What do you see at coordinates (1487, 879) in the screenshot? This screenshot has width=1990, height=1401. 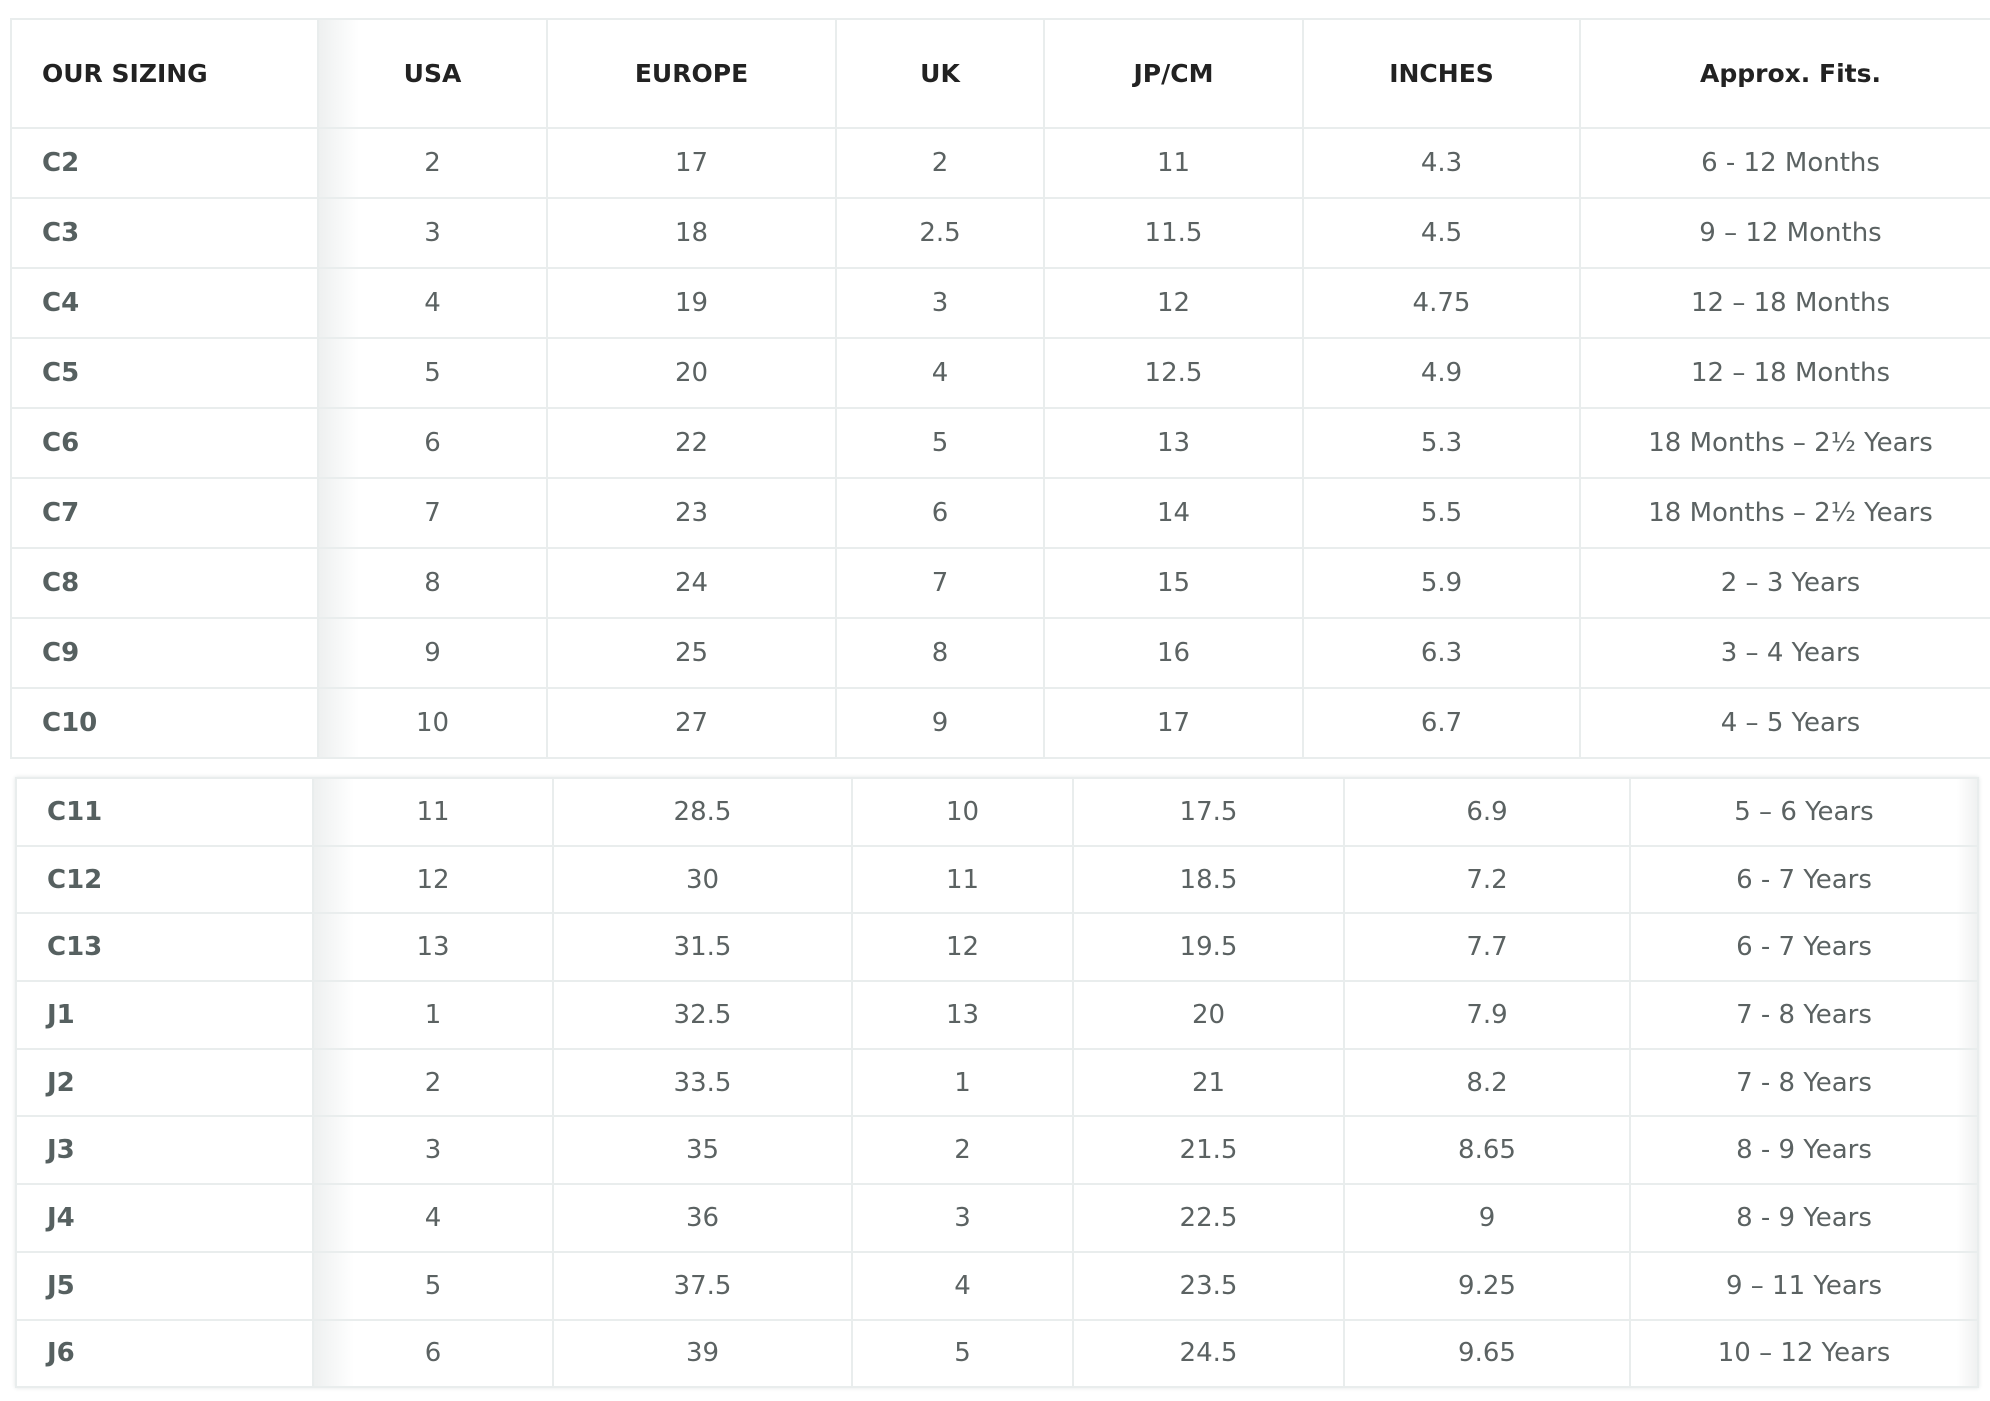 I see `cell-inches: 7.2` at bounding box center [1487, 879].